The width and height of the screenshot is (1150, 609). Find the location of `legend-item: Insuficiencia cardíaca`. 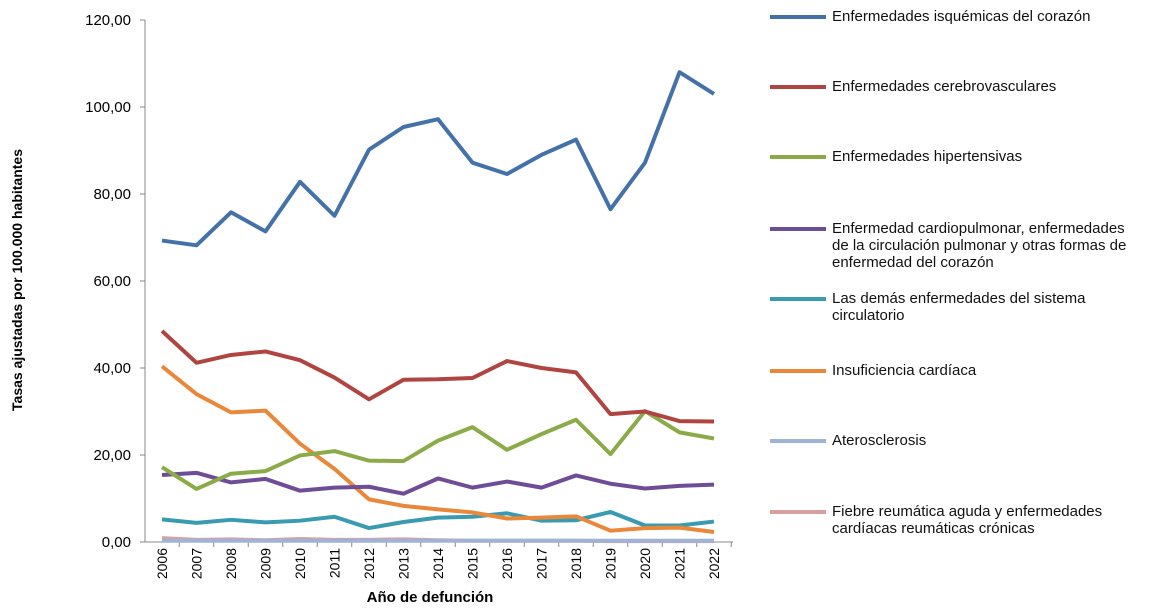

legend-item: Insuficiencia cardíaca is located at coordinates (955, 370).